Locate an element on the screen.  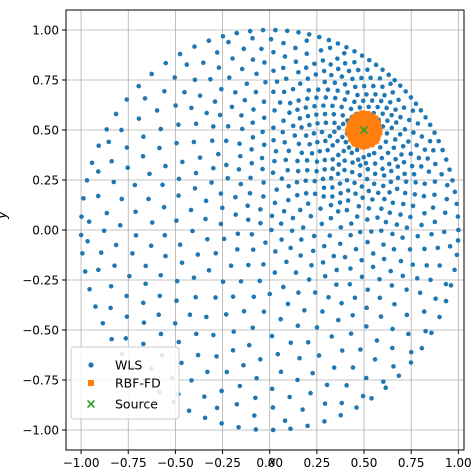
x-tick-label: −0.75 is located at coordinates (128, 463).